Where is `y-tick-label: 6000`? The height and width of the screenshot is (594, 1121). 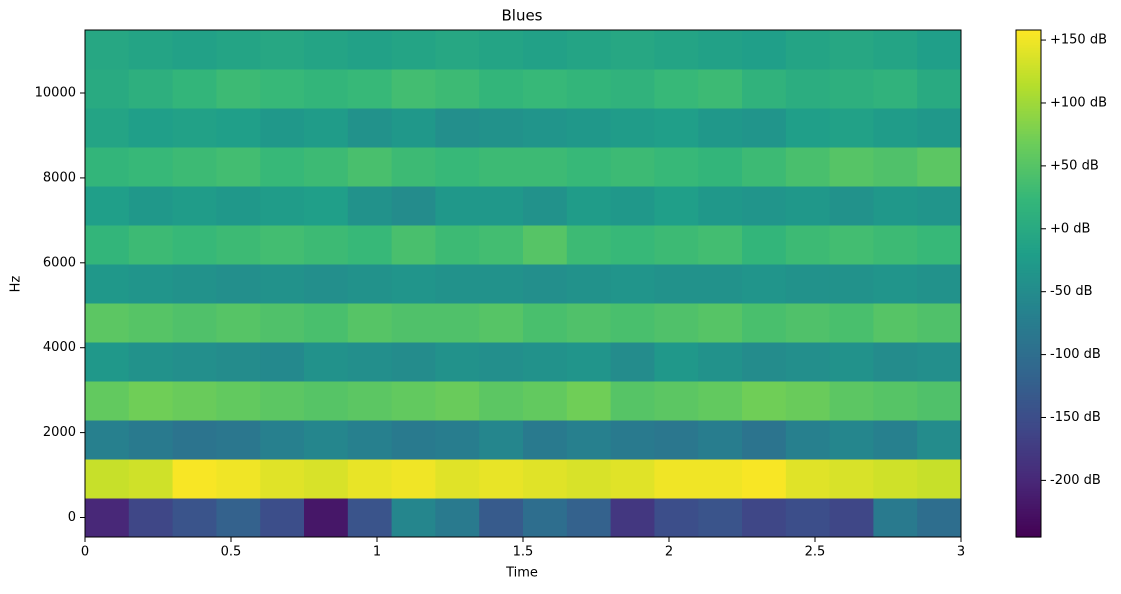 y-tick-label: 6000 is located at coordinates (59, 262).